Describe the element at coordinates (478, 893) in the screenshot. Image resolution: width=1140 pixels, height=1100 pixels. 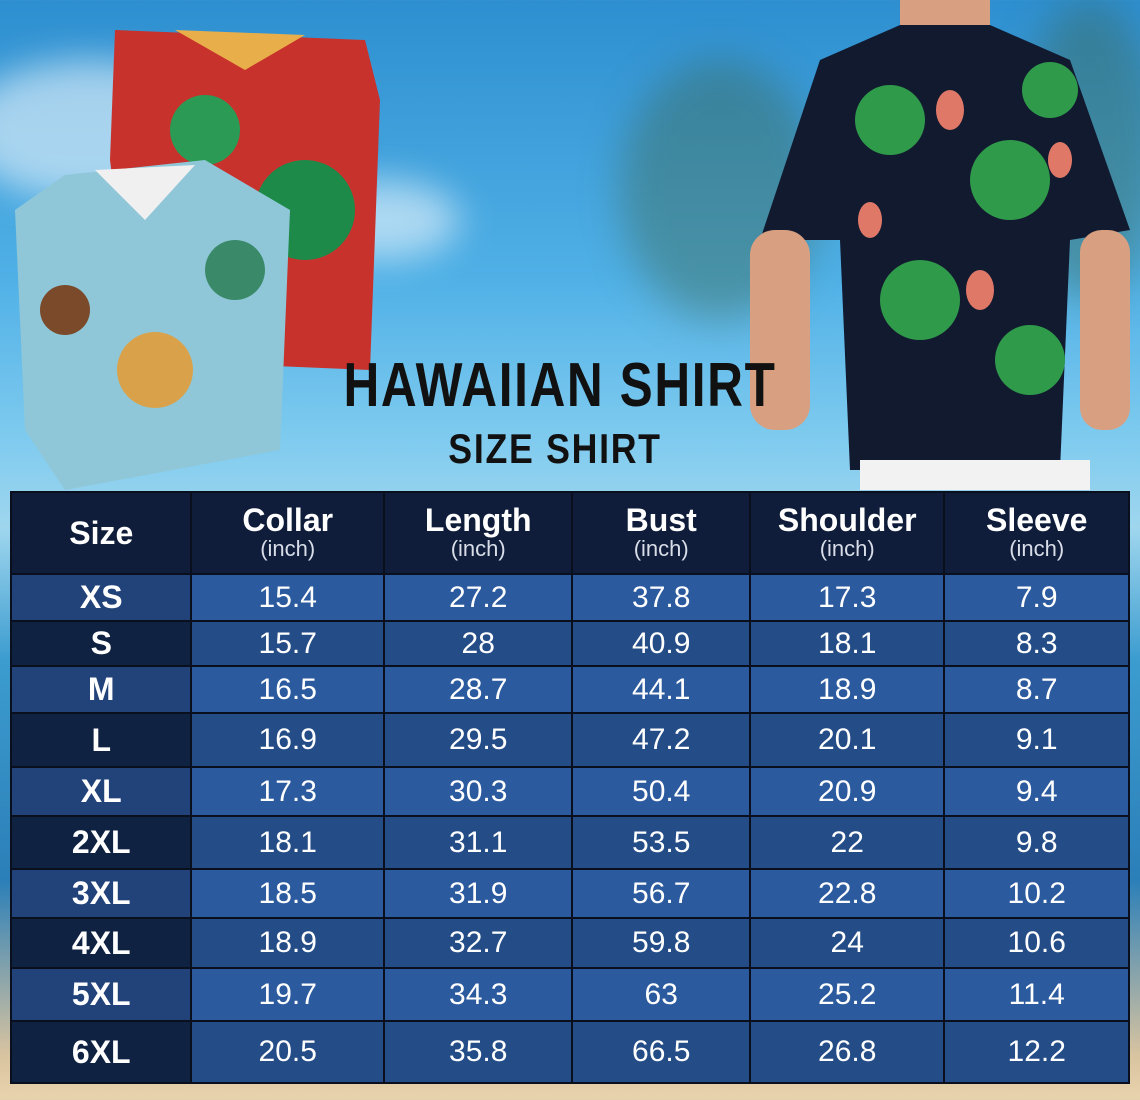
I see `measurement-cell: 31.9` at that location.